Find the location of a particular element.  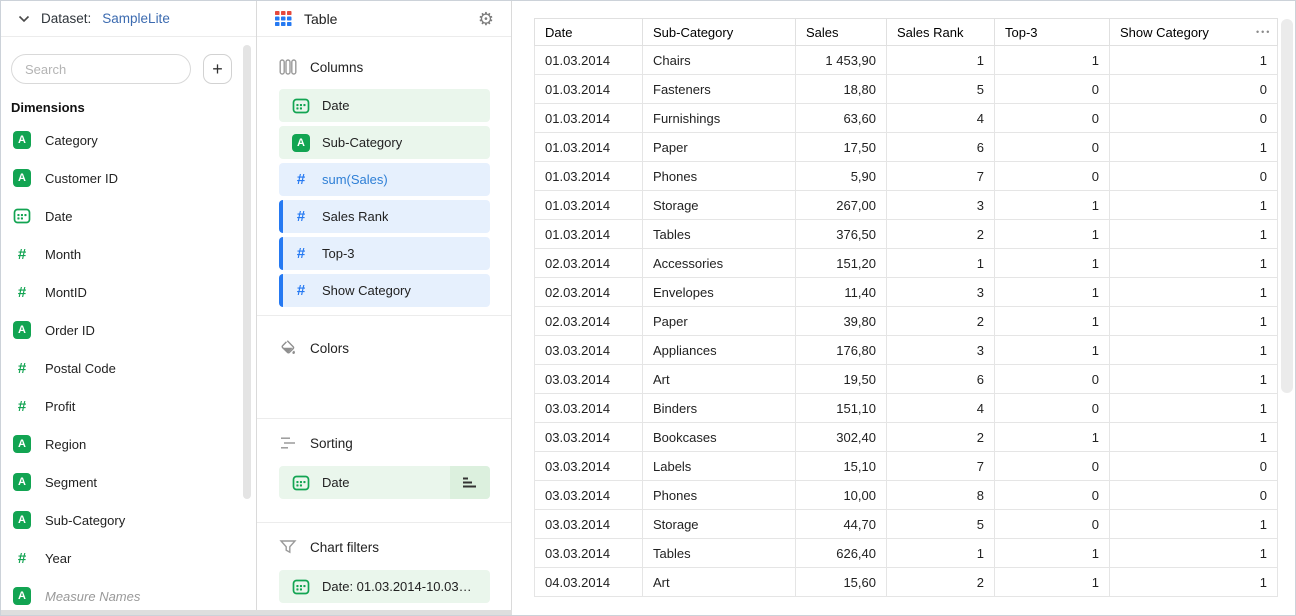

table-cell: Appliances is located at coordinates (719, 350).